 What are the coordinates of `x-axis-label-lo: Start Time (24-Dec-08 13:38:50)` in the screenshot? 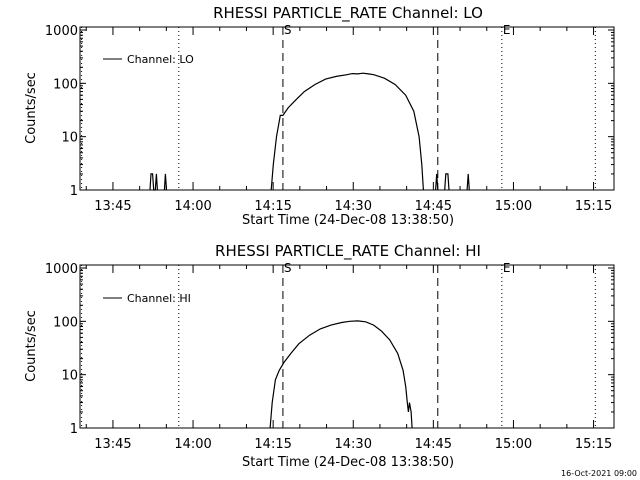 It's located at (348, 220).